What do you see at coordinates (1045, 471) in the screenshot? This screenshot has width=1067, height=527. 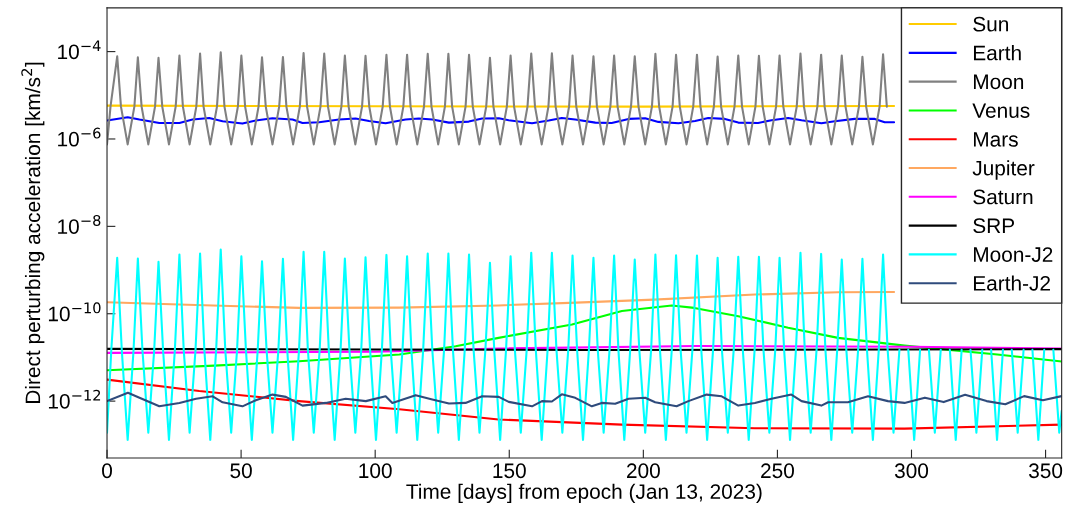 I see `x-tick-label: 350` at bounding box center [1045, 471].